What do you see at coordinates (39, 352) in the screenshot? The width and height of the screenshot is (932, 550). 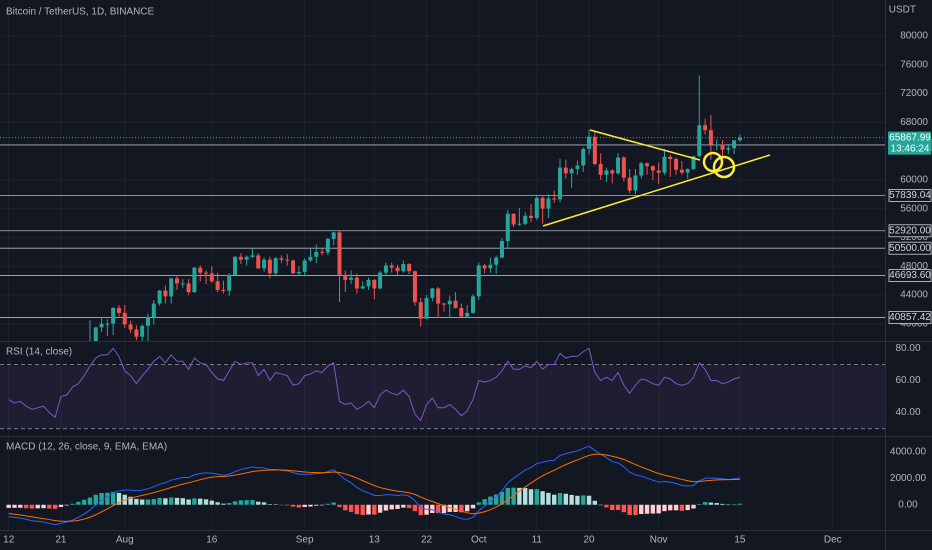 I see `rsi-title: RSI (14, close)` at bounding box center [39, 352].